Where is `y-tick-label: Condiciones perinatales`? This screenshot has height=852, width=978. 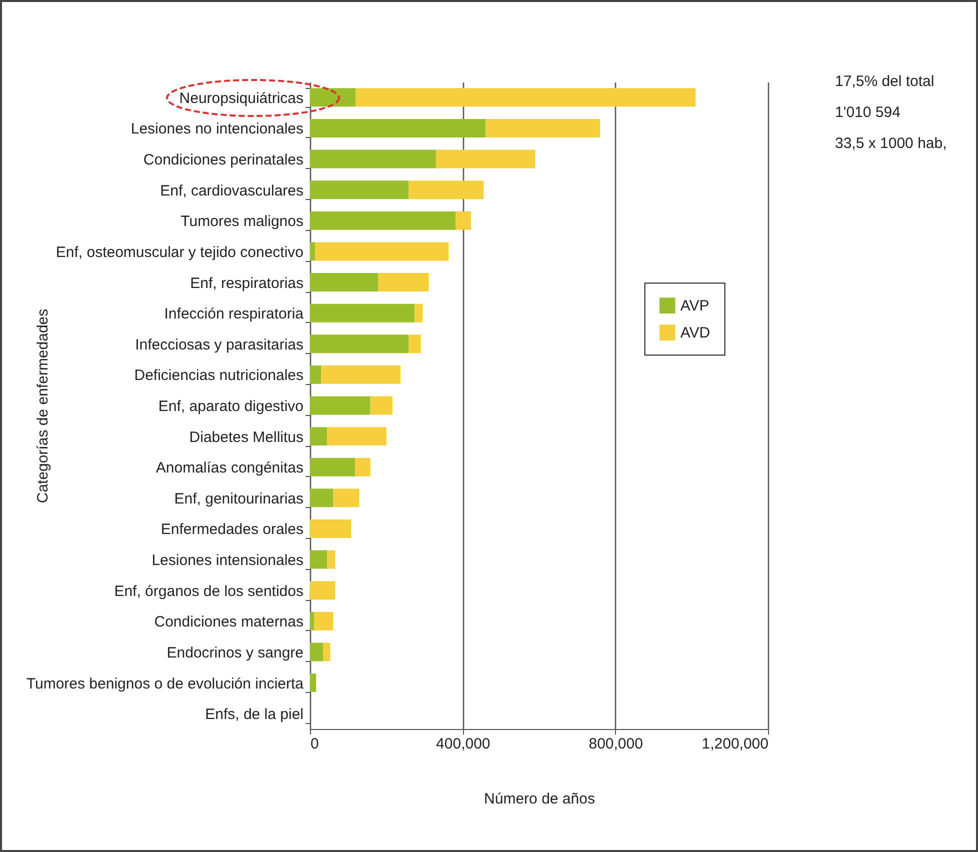 y-tick-label: Condiciones perinatales is located at coordinates (223, 160).